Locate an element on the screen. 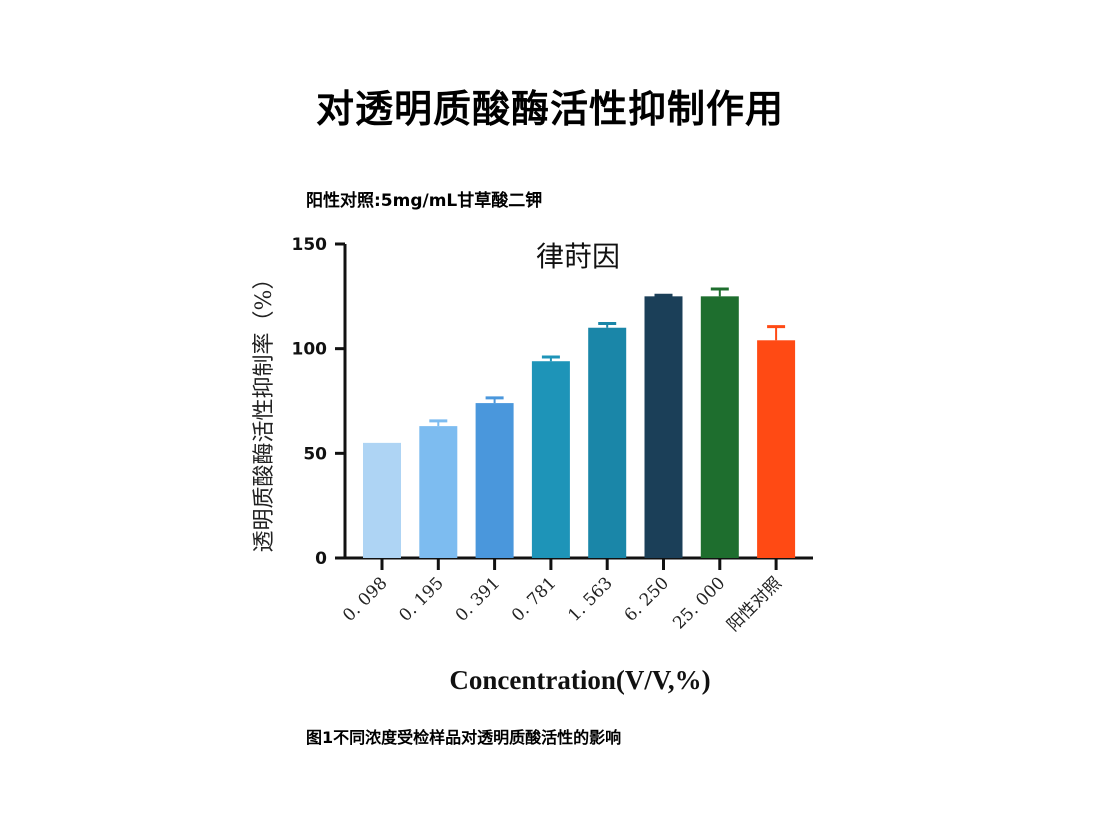 The image size is (1100, 820). x-tick-label: 0. 098 is located at coordinates (365, 599).